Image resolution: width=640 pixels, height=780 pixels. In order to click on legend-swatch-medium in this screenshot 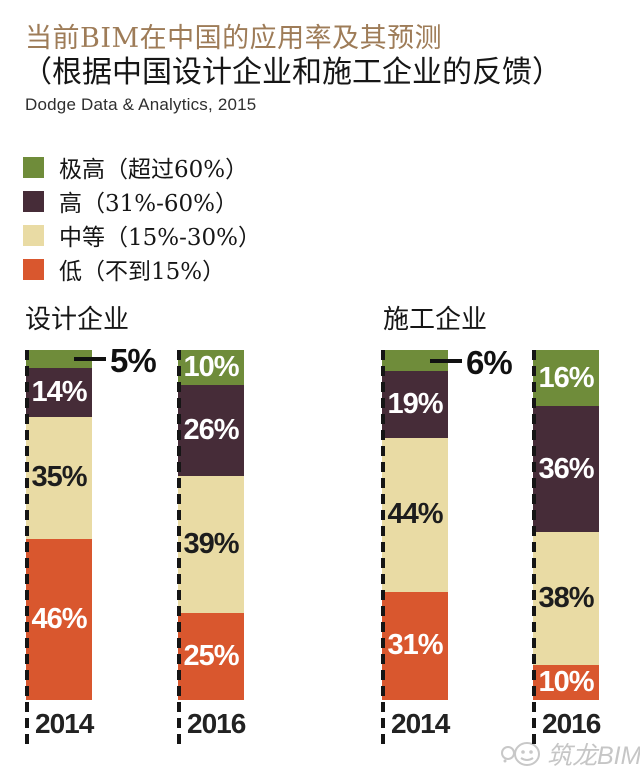, I will do `click(33, 235)`.